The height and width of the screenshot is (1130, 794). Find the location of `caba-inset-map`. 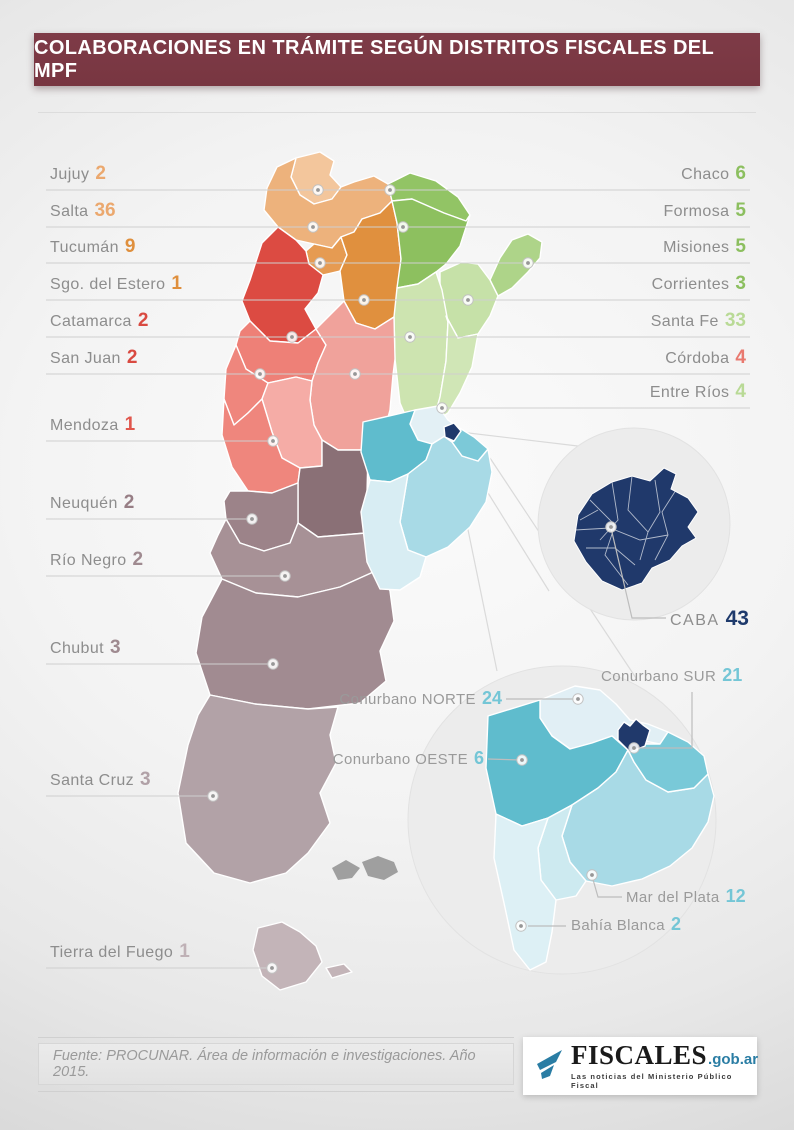

caba-inset-map is located at coordinates (636, 529).